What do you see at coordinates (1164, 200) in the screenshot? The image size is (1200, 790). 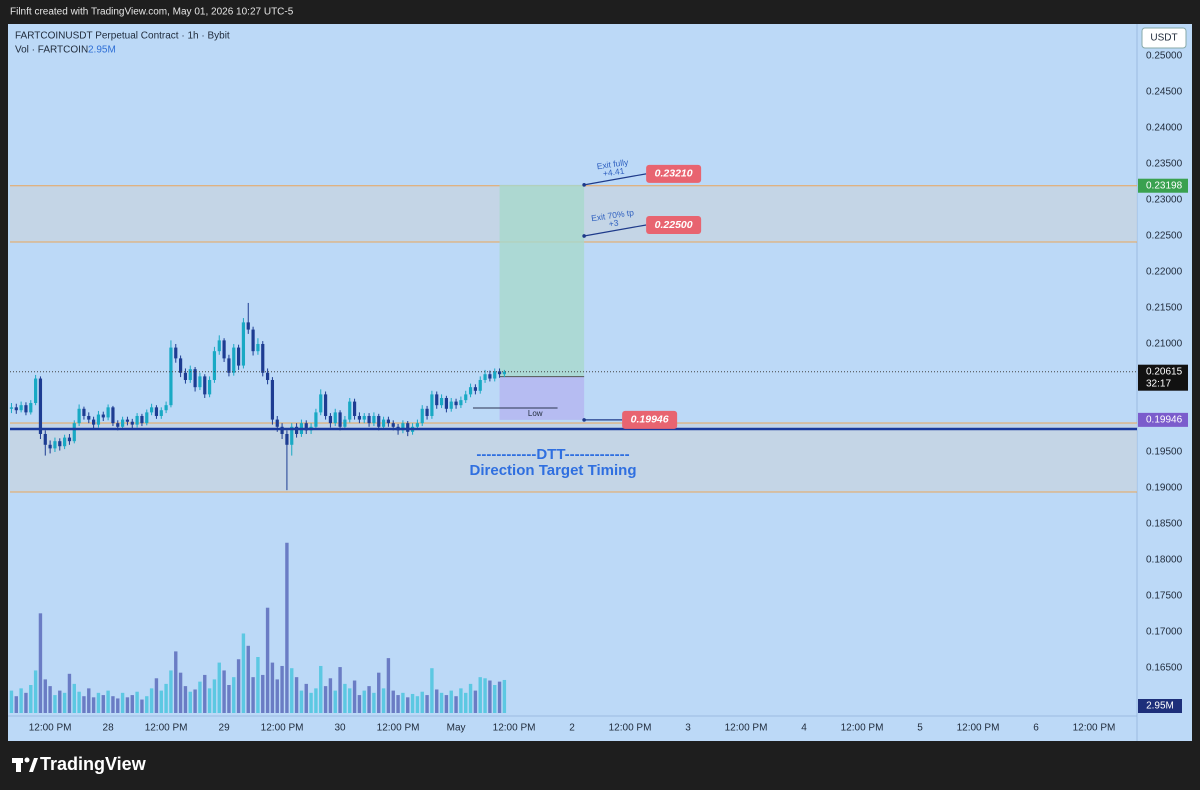 I see `y-tick-label: 0.23000` at bounding box center [1164, 200].